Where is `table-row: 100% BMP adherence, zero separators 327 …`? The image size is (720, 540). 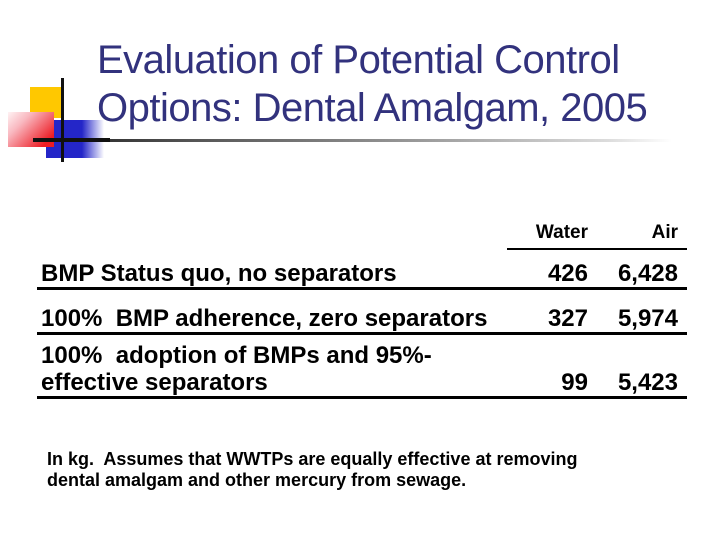 table-row: 100% BMP adherence, zero separators 327 … is located at coordinates (362, 312).